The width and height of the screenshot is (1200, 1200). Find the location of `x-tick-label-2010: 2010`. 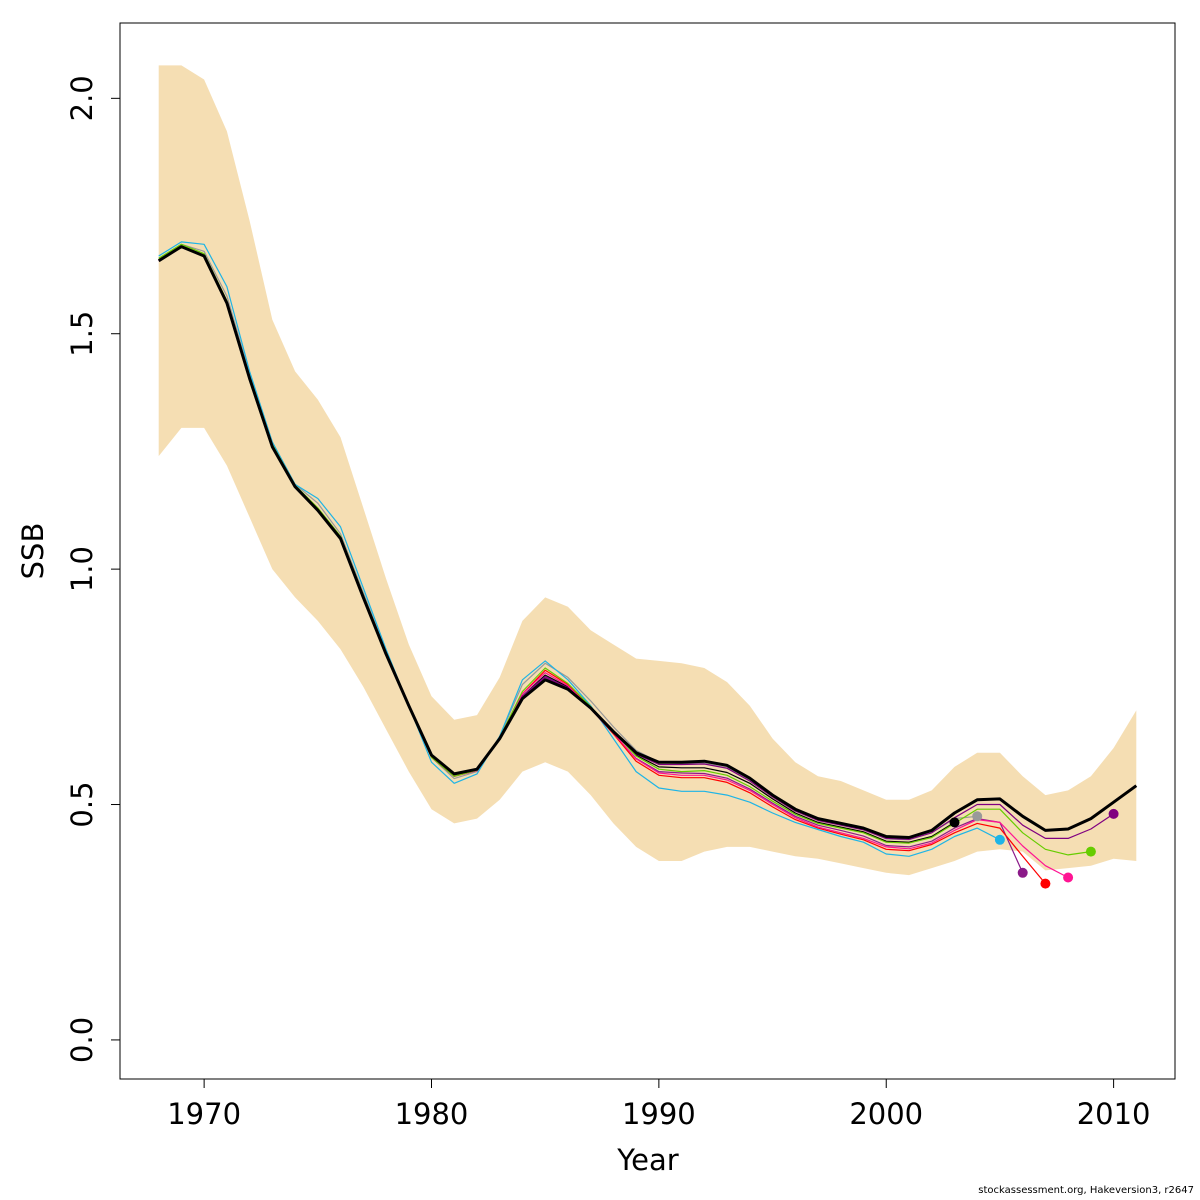

x-tick-label-2010: 2010 is located at coordinates (1114, 1114).